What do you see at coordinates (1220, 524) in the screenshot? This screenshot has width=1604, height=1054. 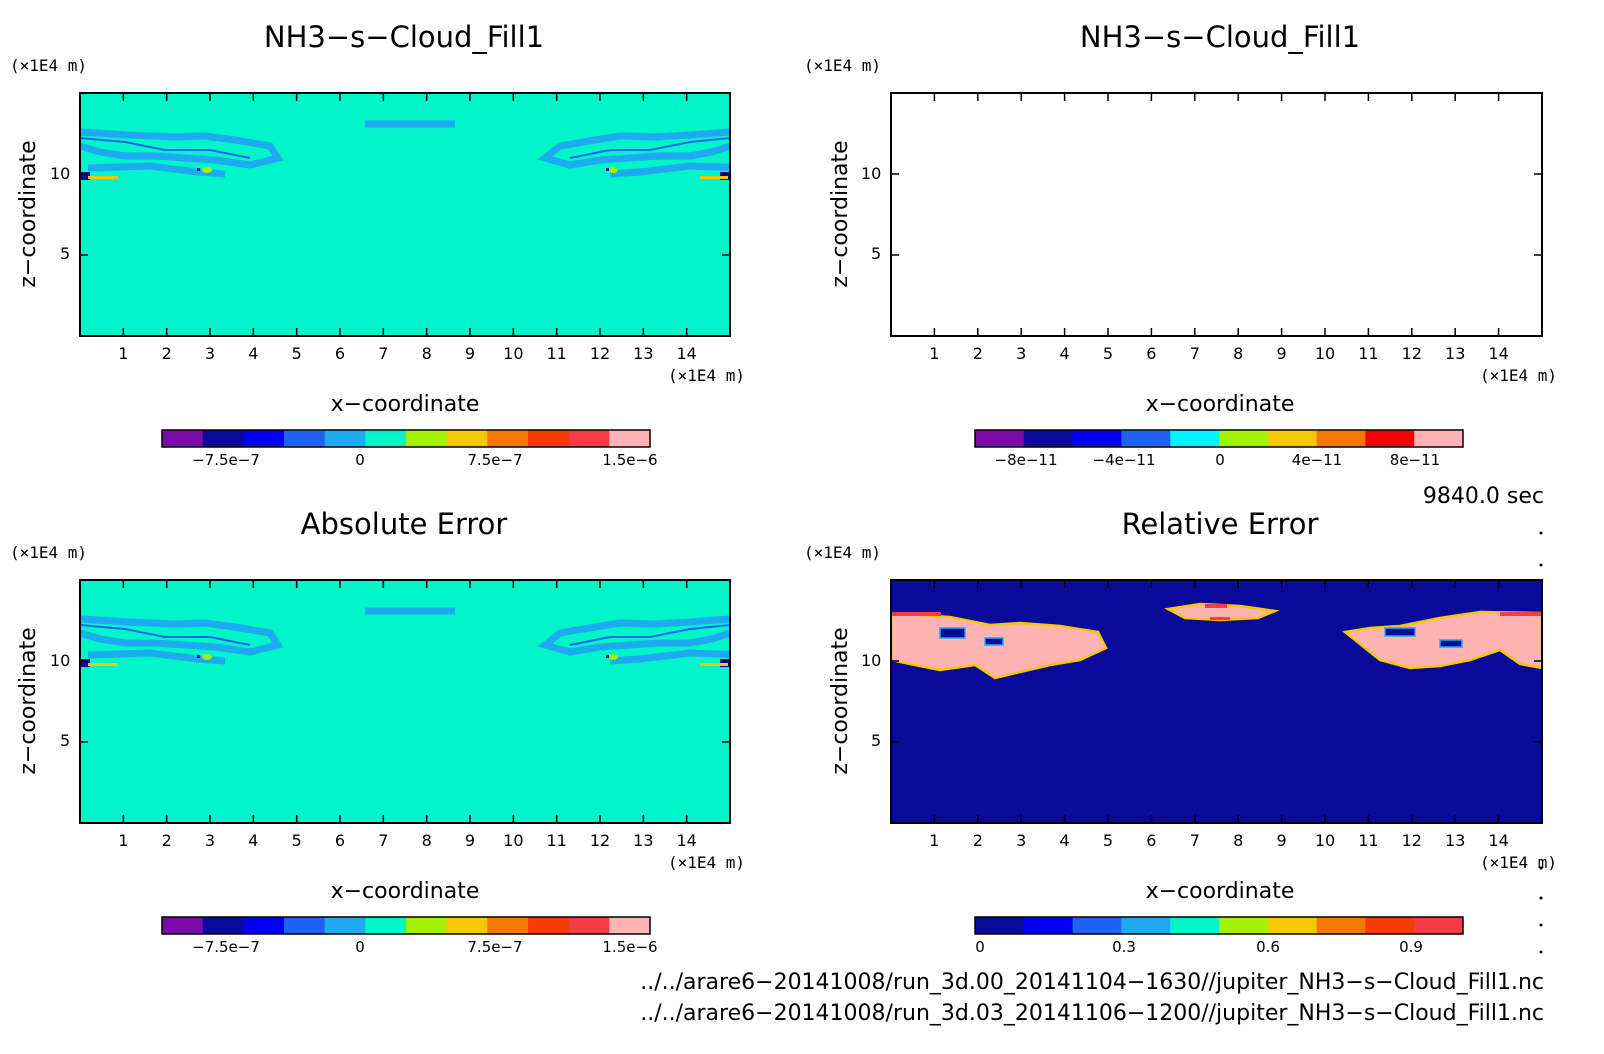 I see `panel-title: Relative Error` at bounding box center [1220, 524].